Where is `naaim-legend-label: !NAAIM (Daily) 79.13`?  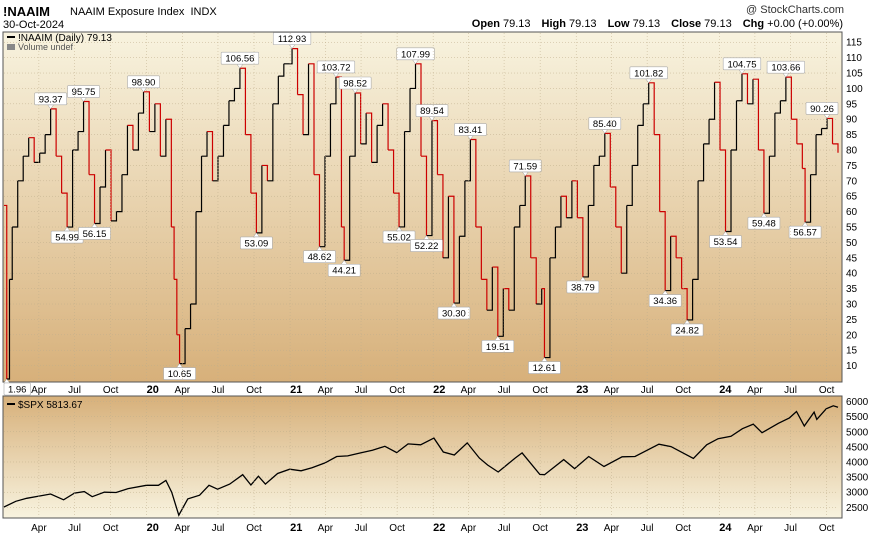
naaim-legend-label: !NAAIM (Daily) 79.13 is located at coordinates (65, 38).